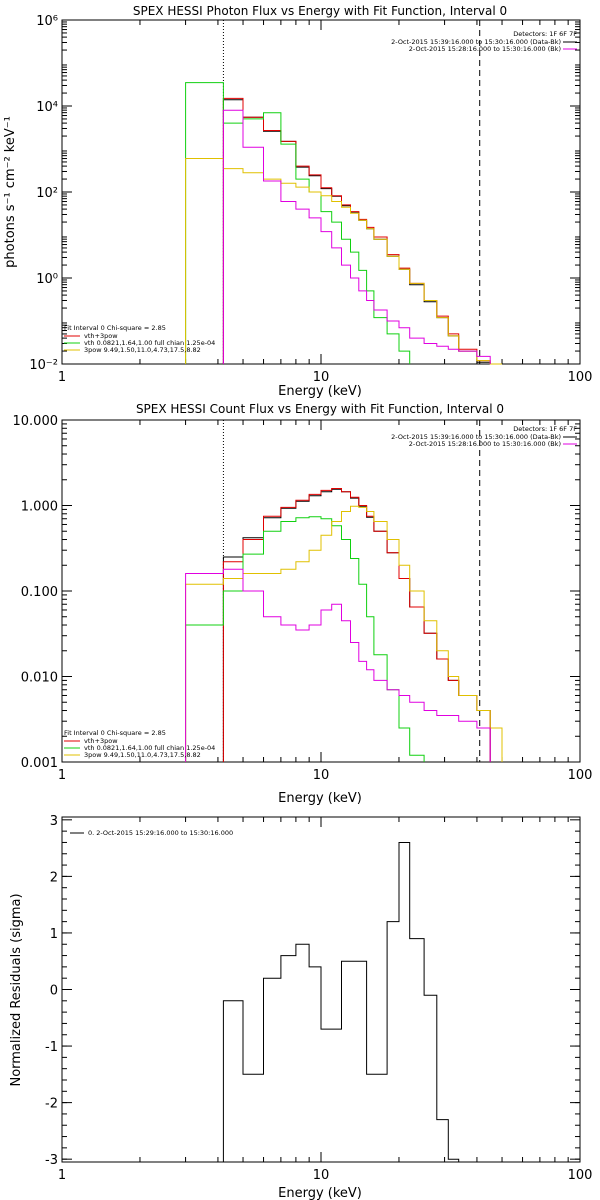  What do you see at coordinates (149, 748) in the screenshot?
I see `count-flux-fit-thermal-label: vth 0.0821,1.64,1.00 full chian 1.25e-04` at bounding box center [149, 748].